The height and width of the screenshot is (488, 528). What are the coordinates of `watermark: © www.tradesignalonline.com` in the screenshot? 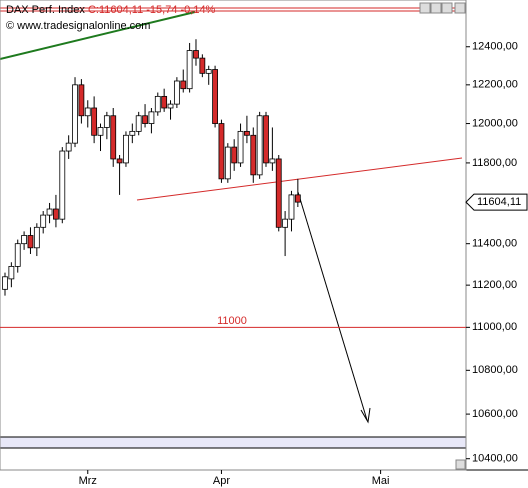 It's located at (78, 26).